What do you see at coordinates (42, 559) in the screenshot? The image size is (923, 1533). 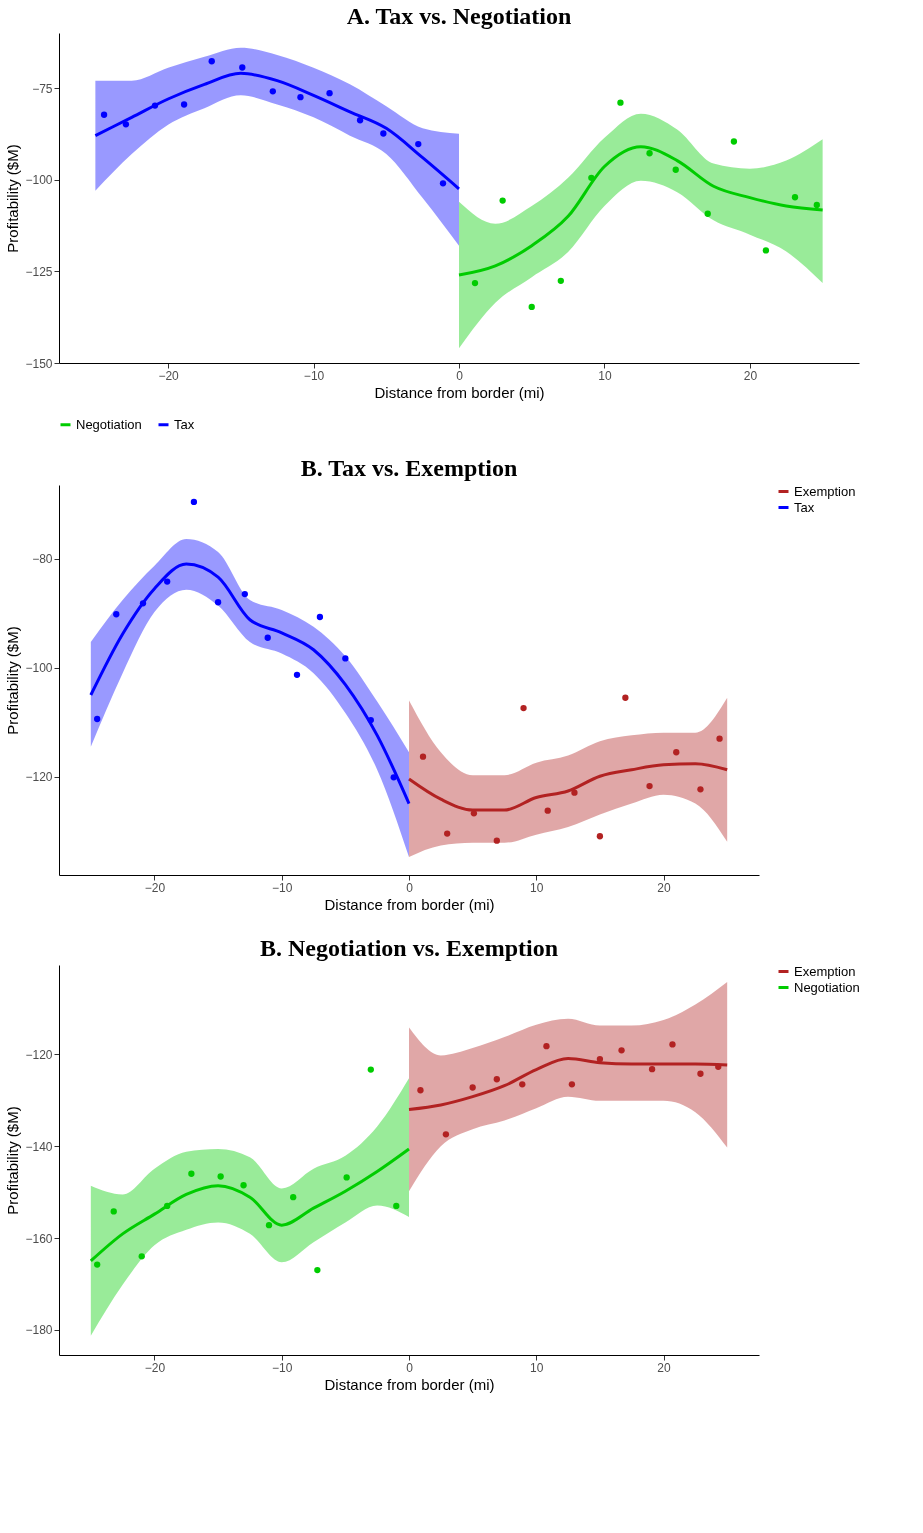 I see `y-tick-label: −80` at bounding box center [42, 559].